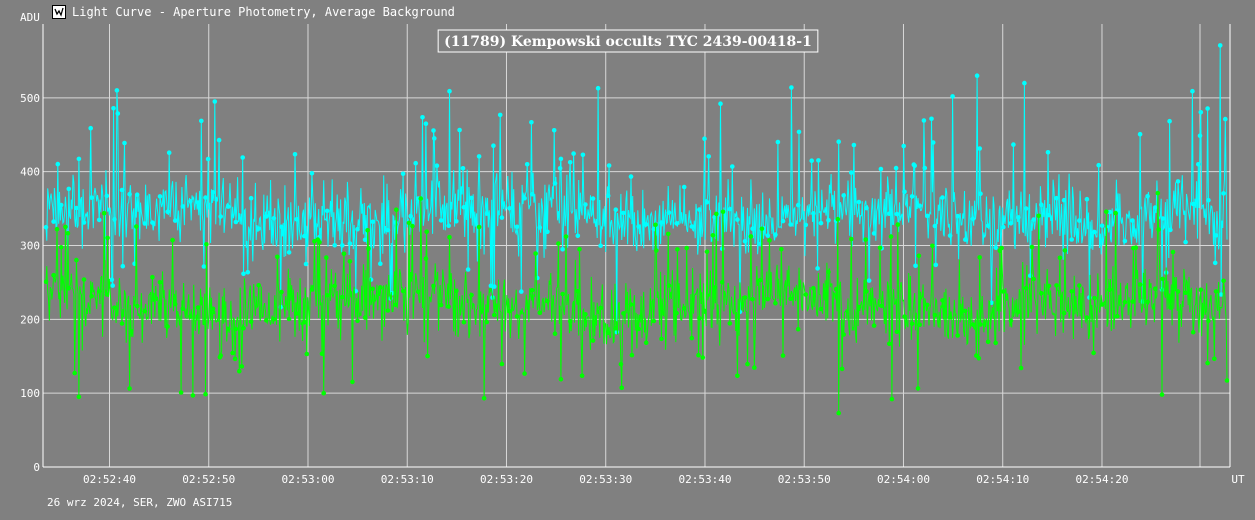 Image resolution: width=1255 pixels, height=520 pixels. I want to click on y-tick-label: 300, so click(30, 246).